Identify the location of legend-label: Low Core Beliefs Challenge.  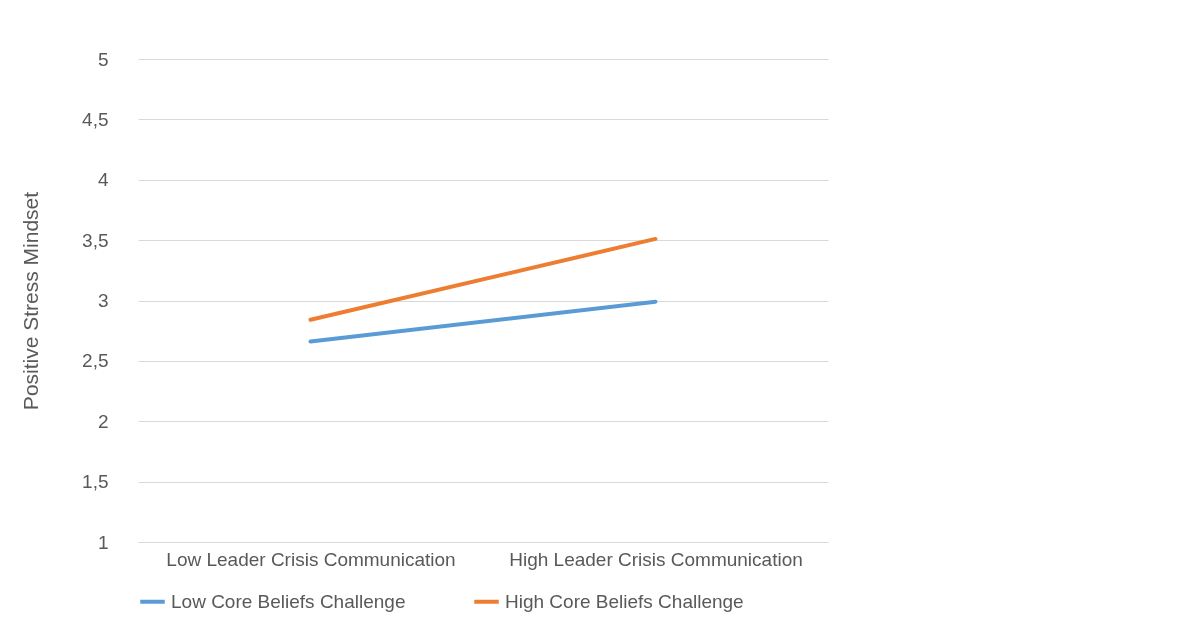
(288, 601).